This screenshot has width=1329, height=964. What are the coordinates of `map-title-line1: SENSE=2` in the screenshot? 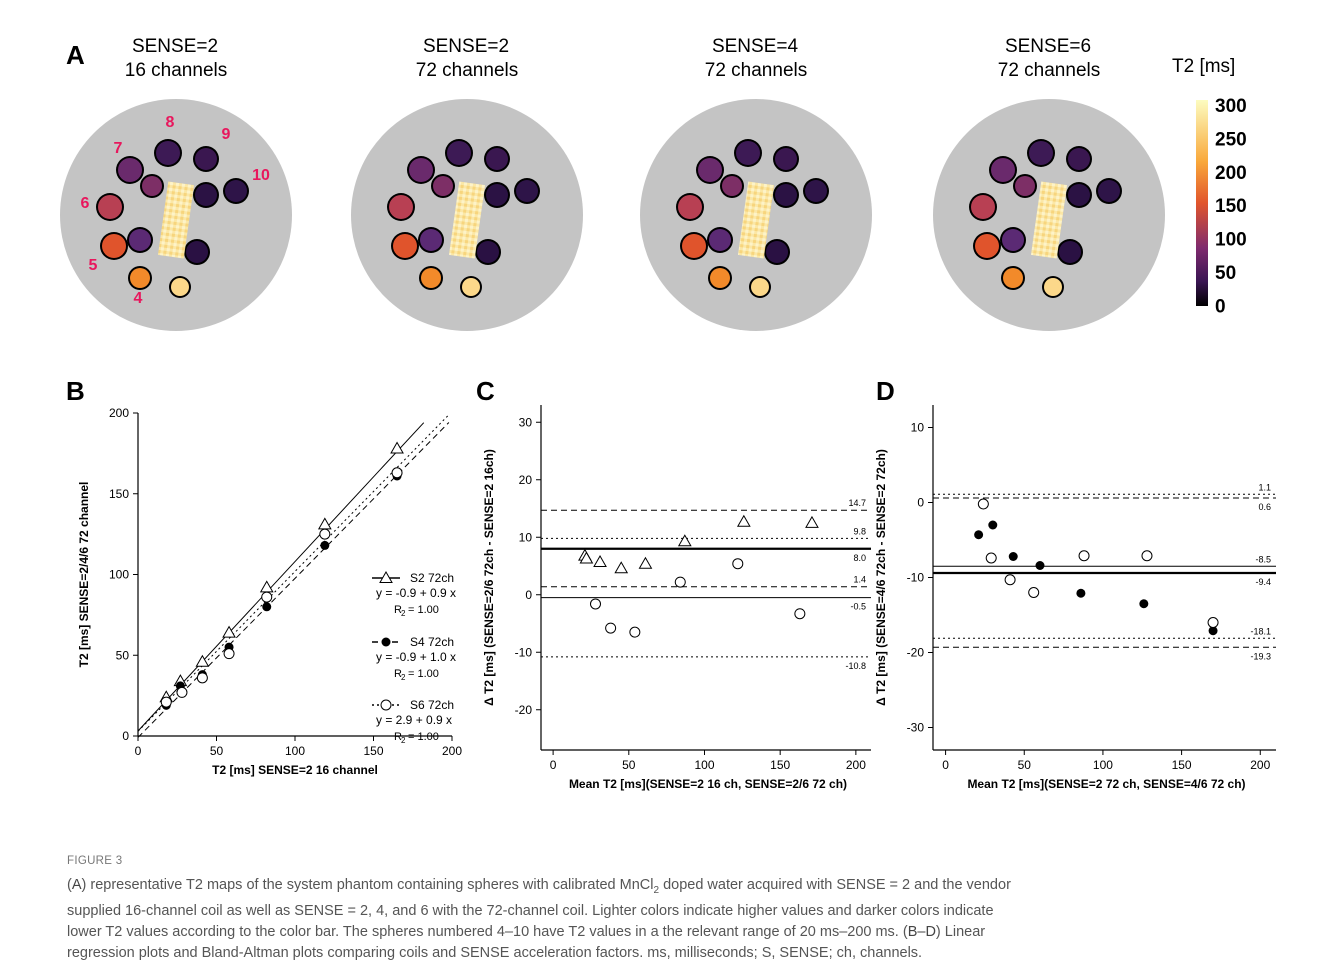 It's located at (466, 46).